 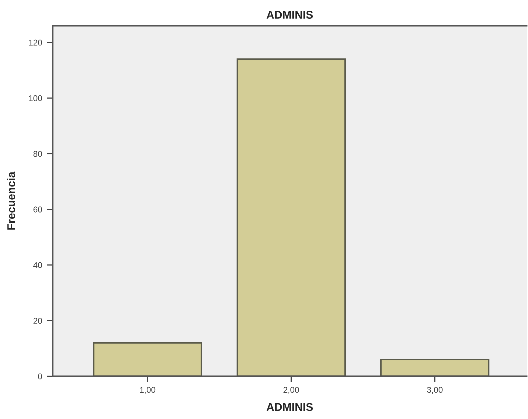 I want to click on y-tick-label: 120, so click(x=35, y=43).